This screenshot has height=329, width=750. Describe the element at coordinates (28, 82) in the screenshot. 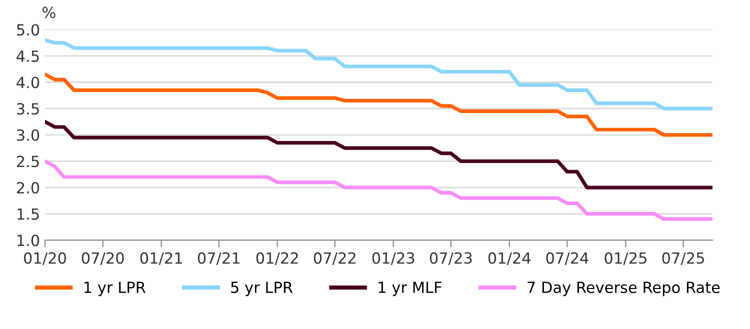

I see `y-tick-label: 4.0` at that location.